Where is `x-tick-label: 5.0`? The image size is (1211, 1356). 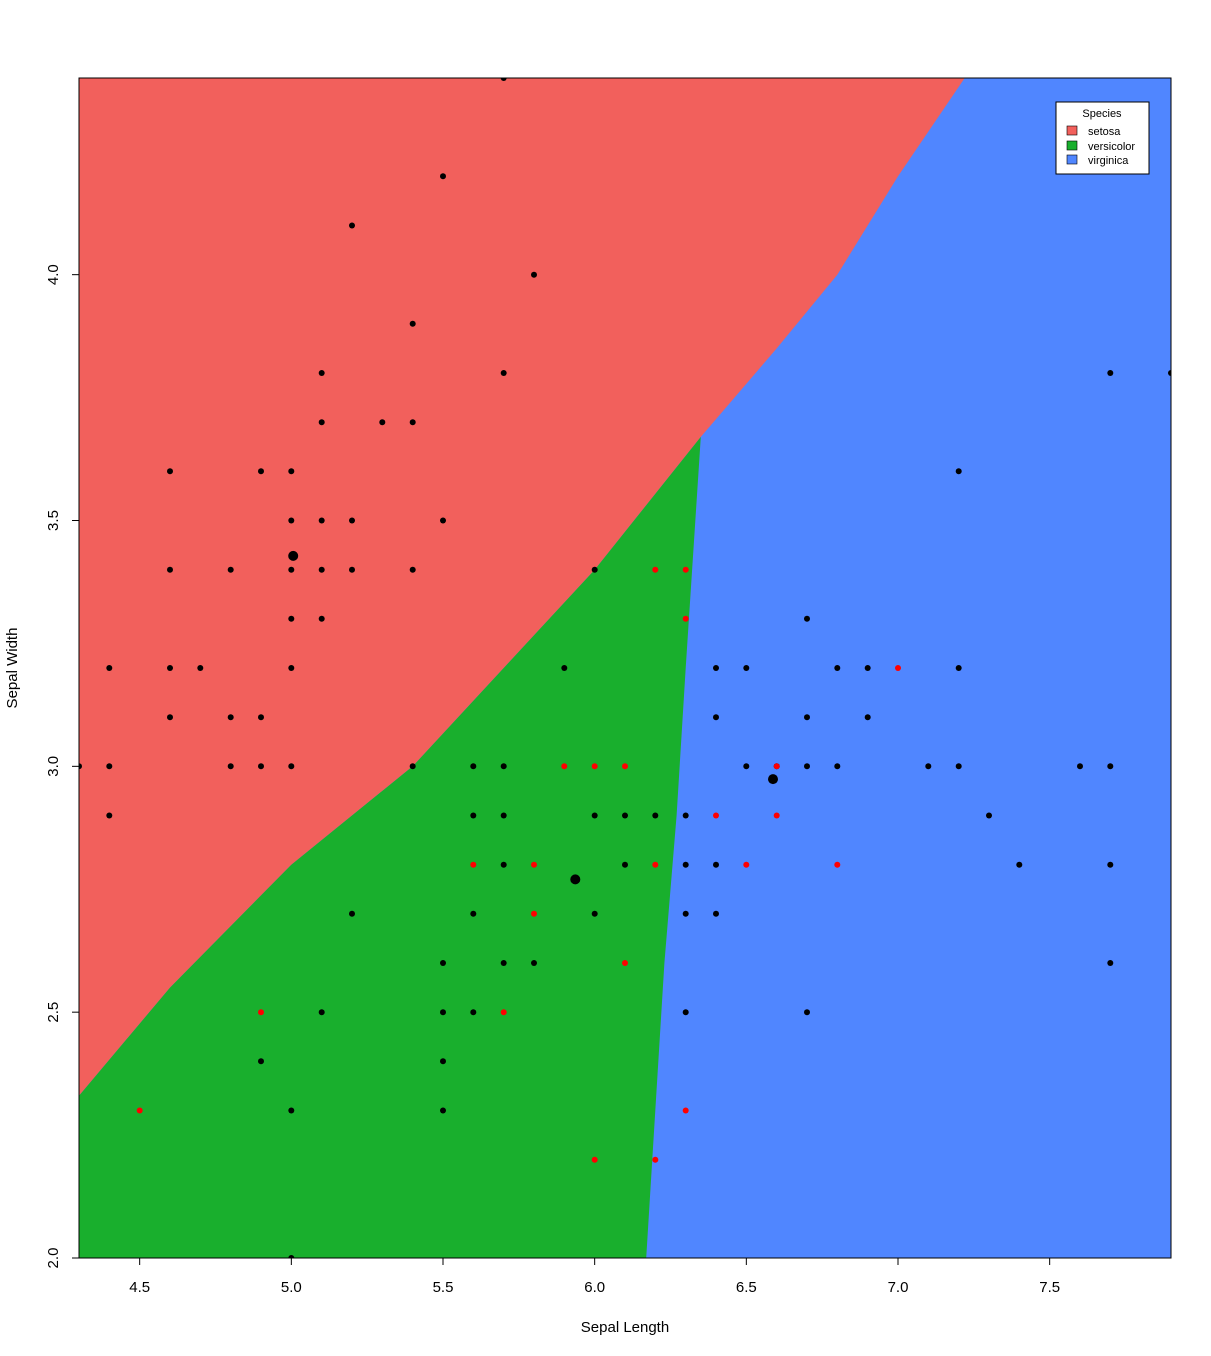 x-tick-label: 5.0 is located at coordinates (291, 1287).